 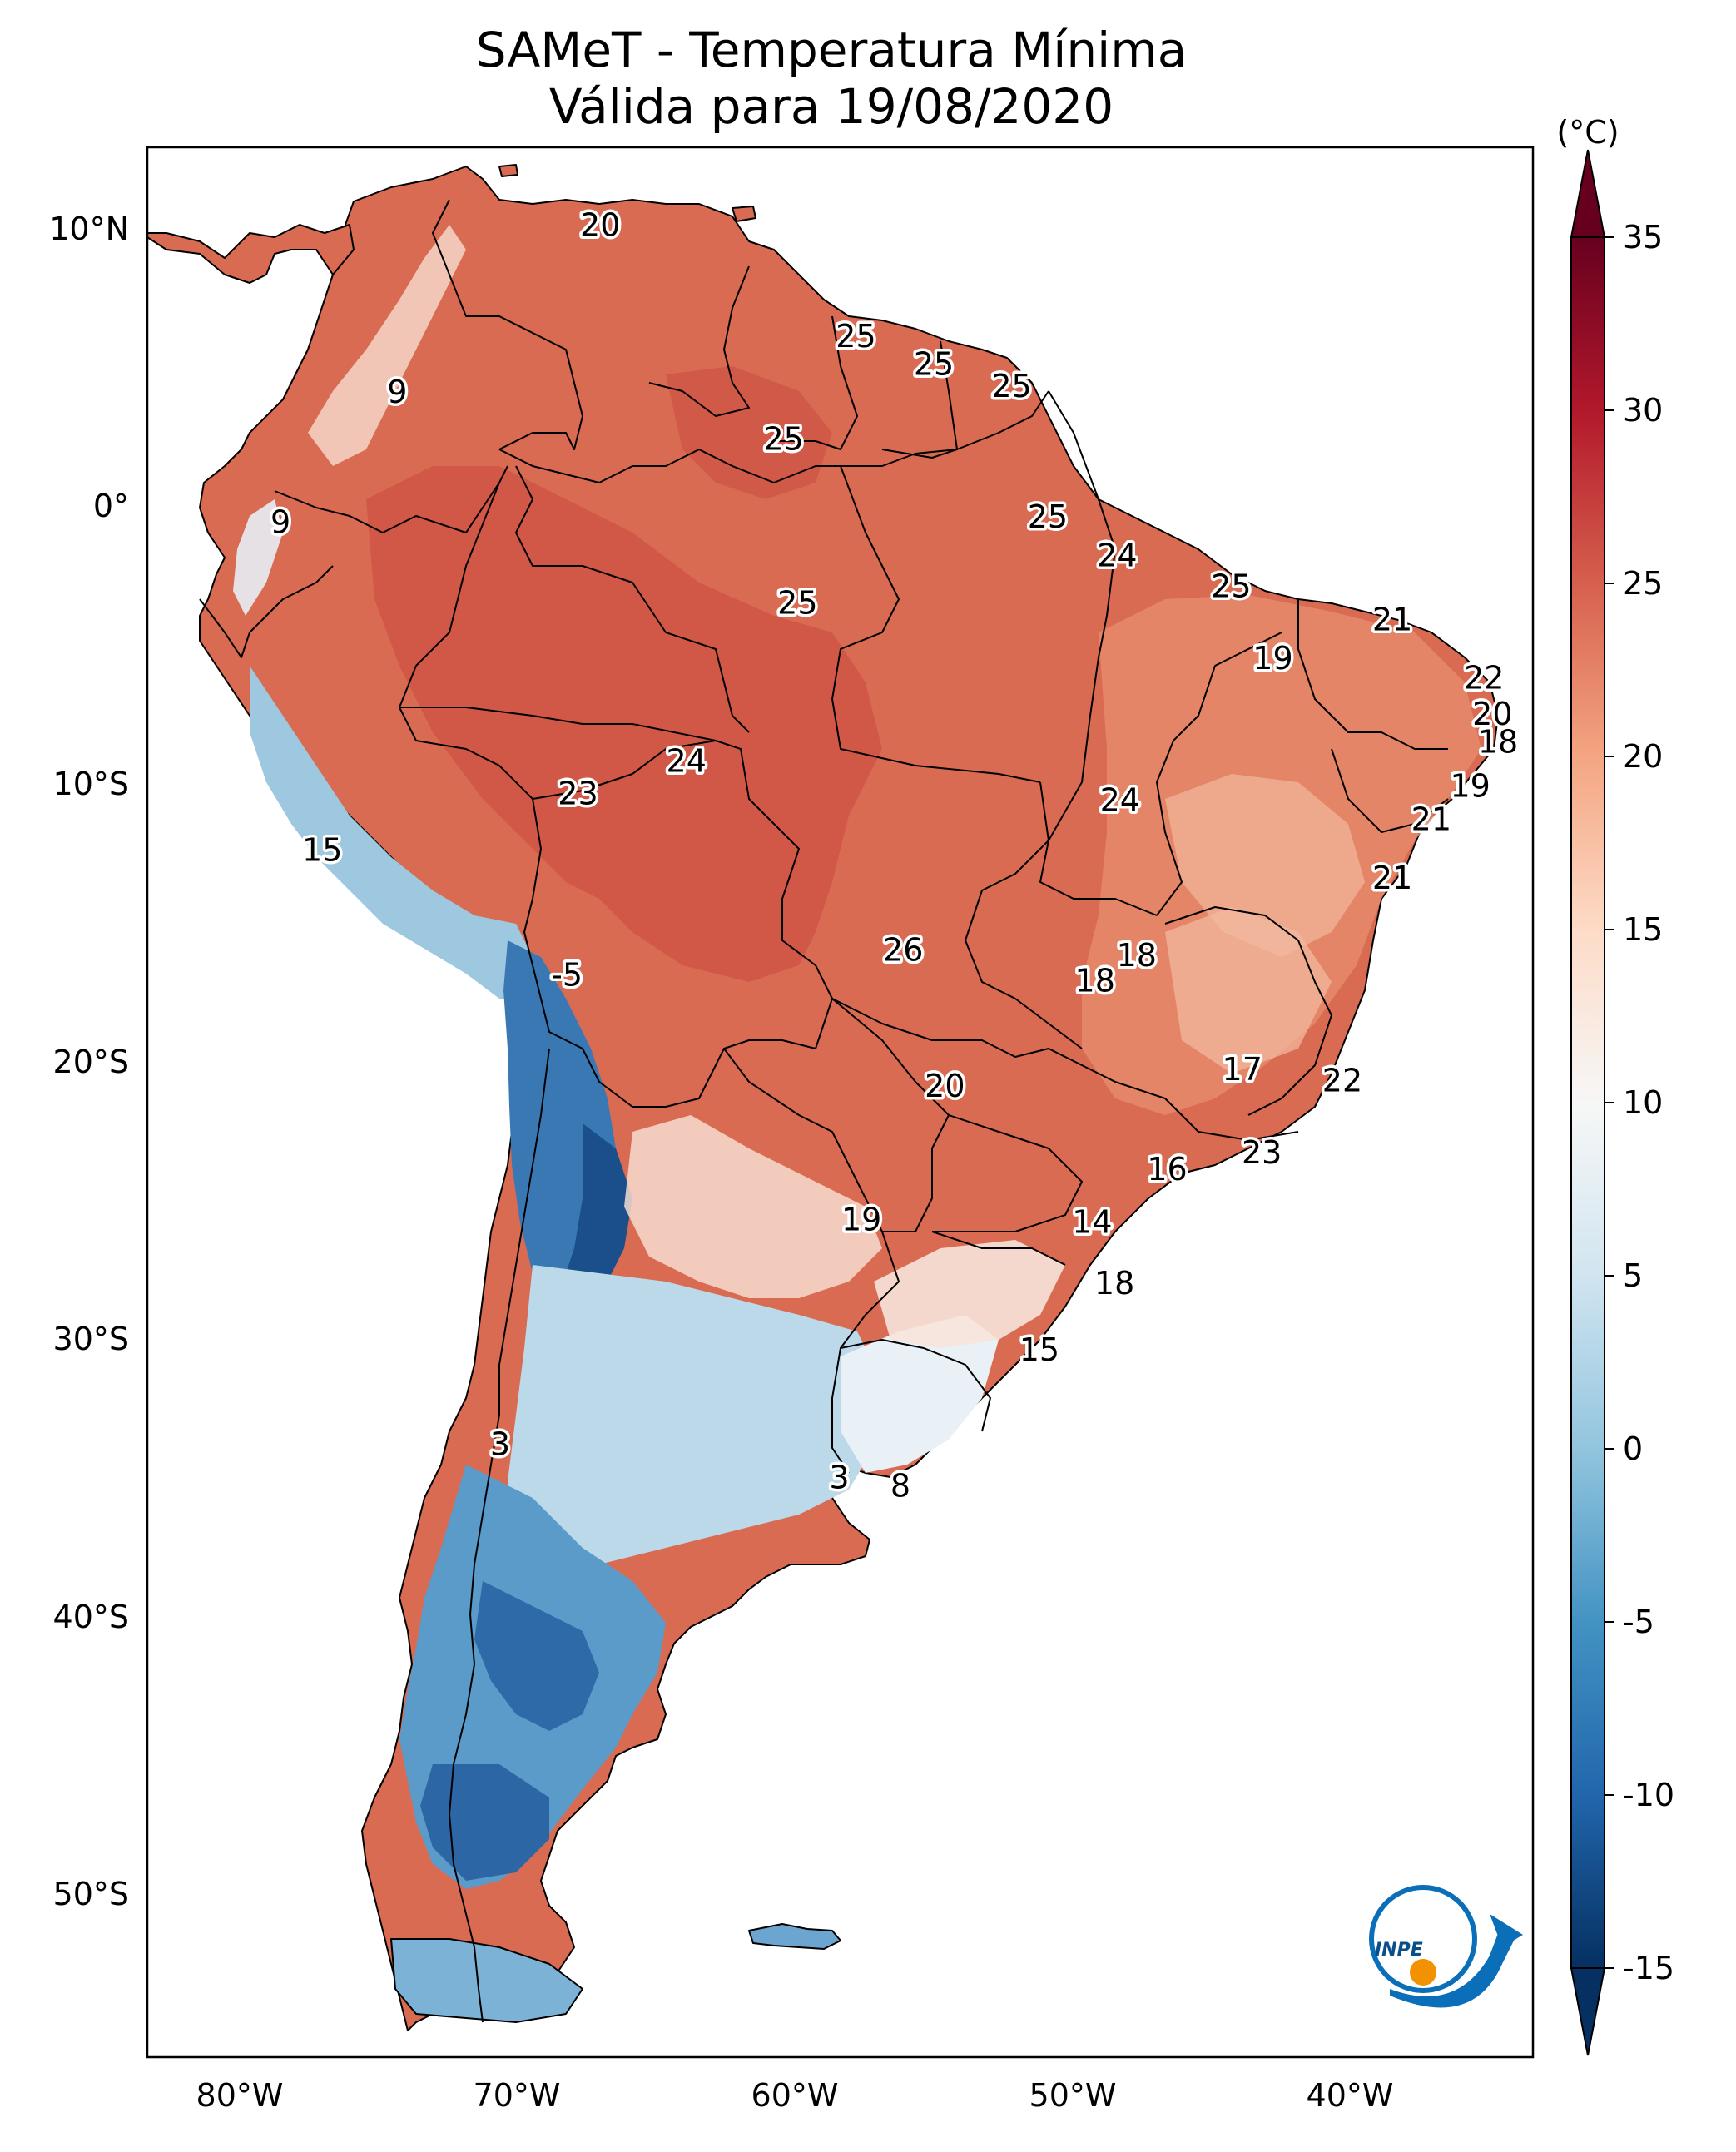 What do you see at coordinates (744, 214) in the screenshot?
I see `caribbean-island` at bounding box center [744, 214].